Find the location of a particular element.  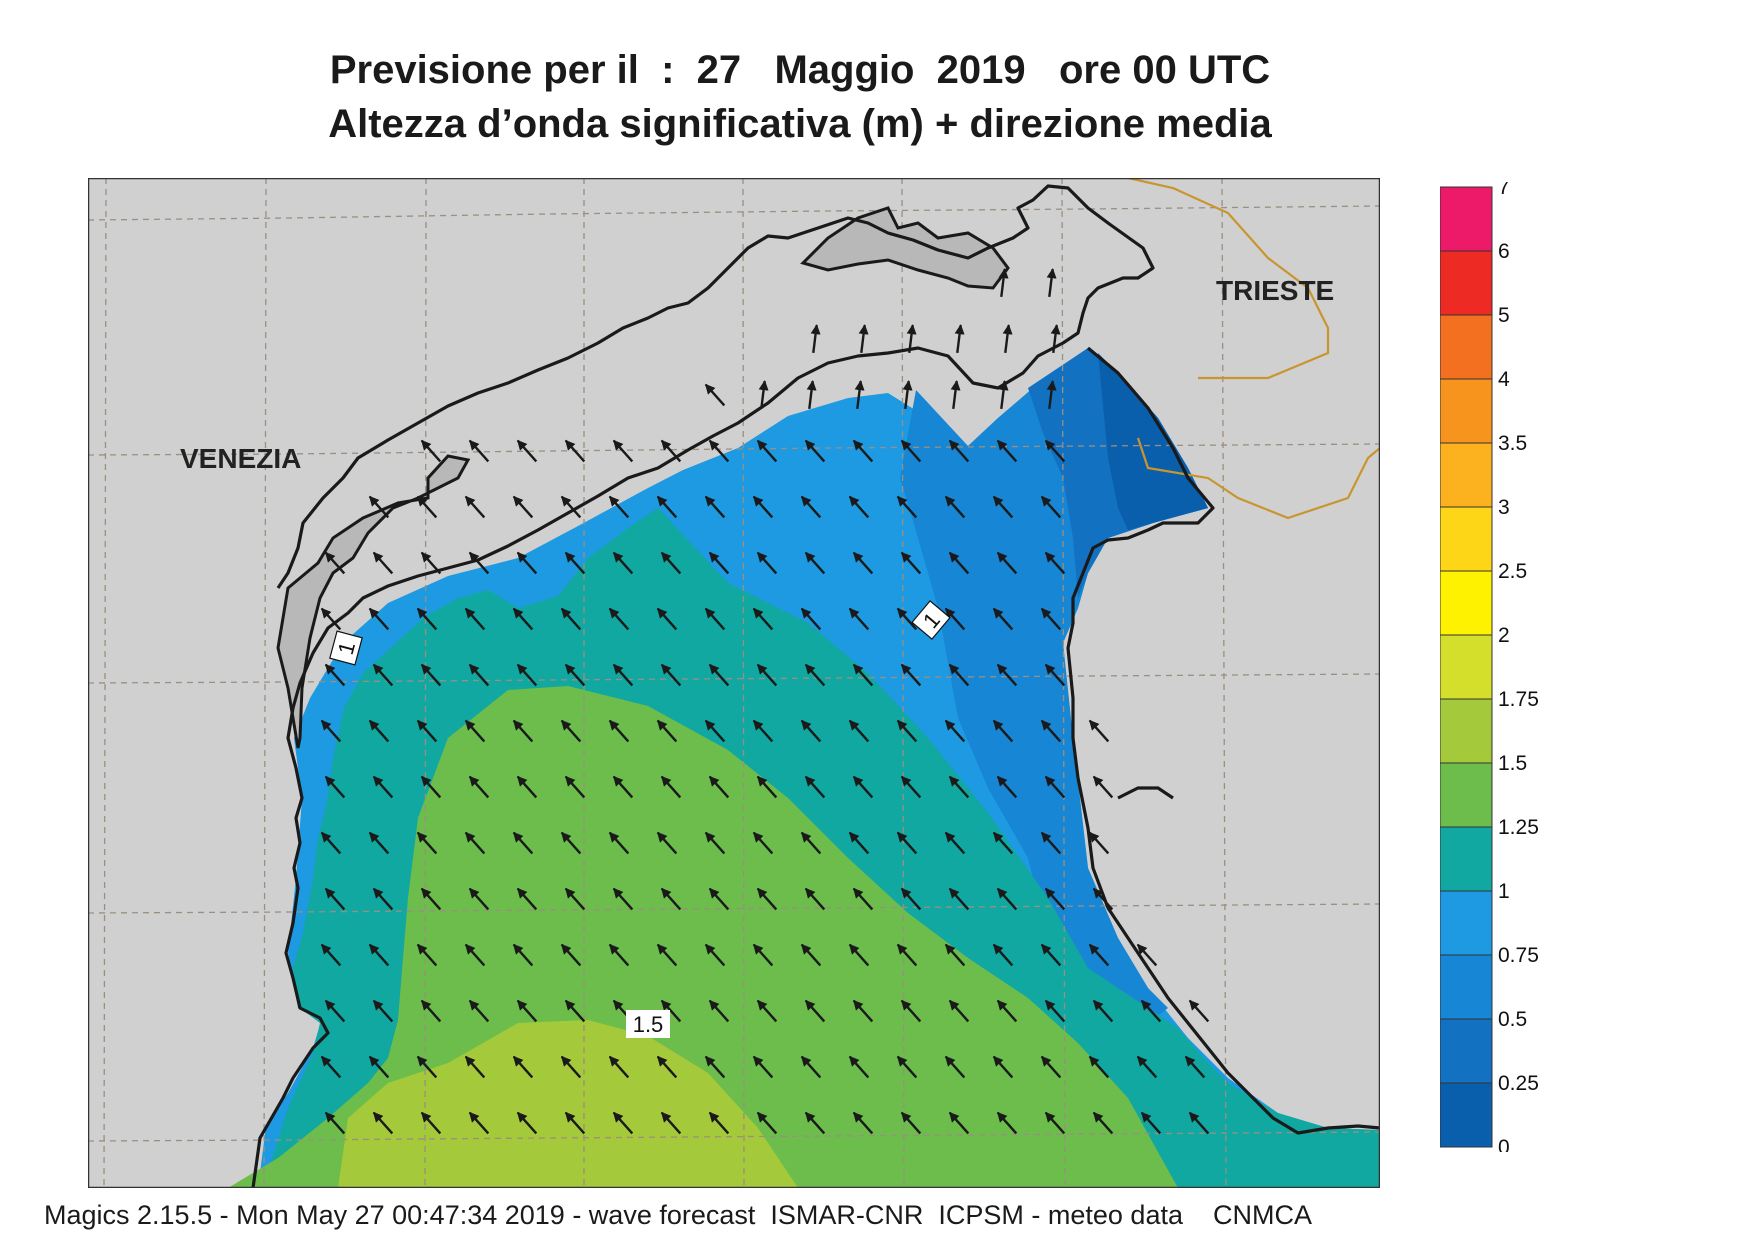

legend-level-label: 2 is located at coordinates (1504, 635).